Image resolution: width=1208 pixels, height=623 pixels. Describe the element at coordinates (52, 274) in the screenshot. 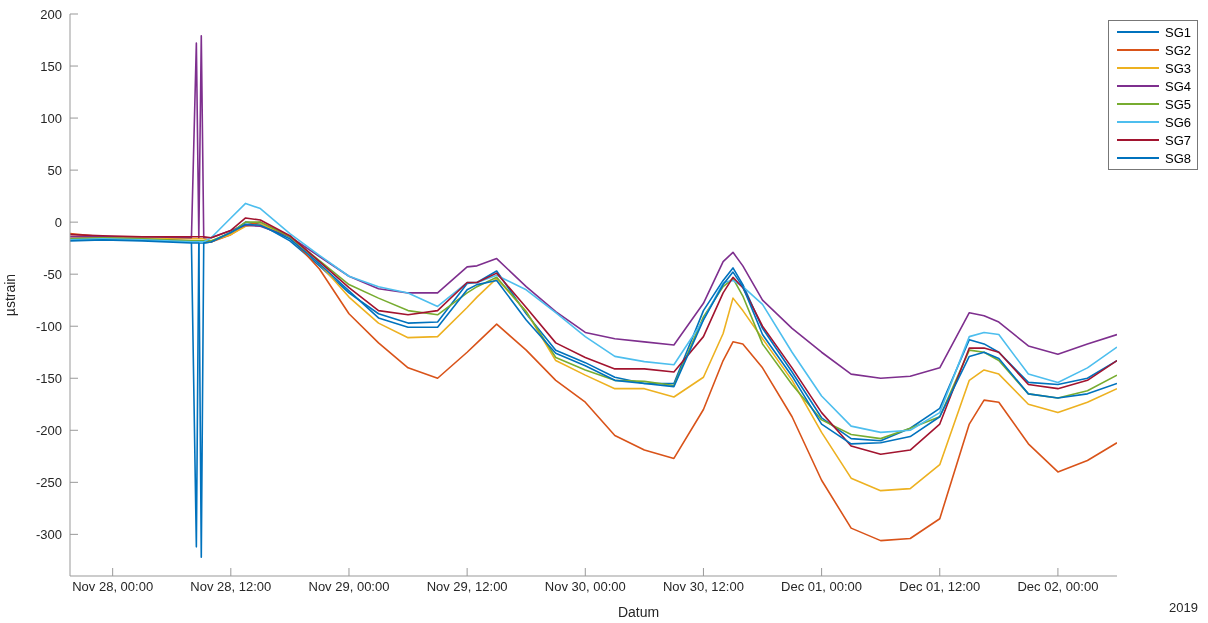

I see `y-tick-label: -50` at that location.